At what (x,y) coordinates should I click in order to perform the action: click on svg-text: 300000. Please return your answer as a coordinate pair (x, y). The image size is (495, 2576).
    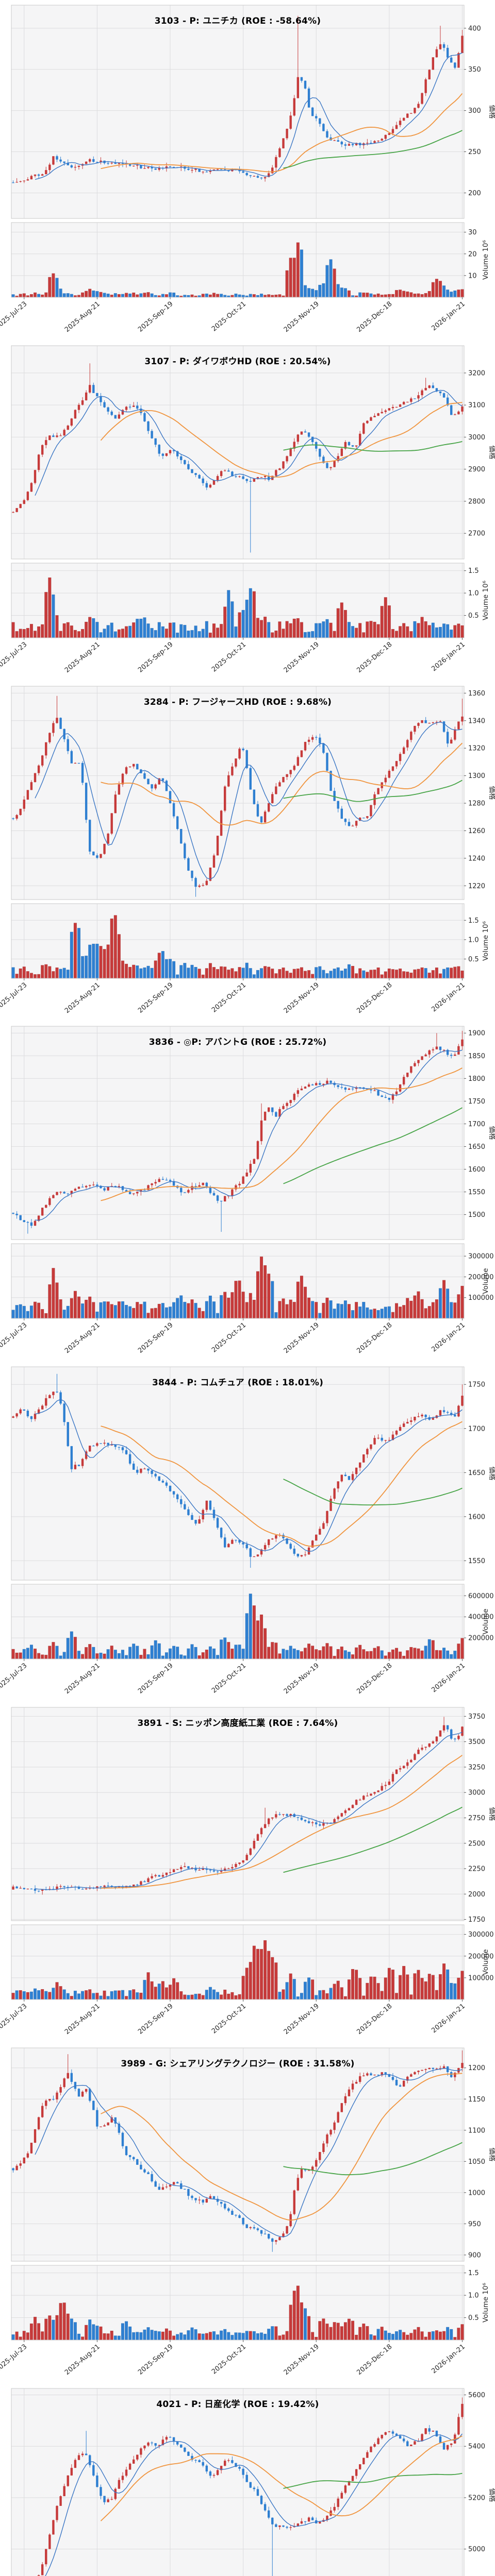
    Looking at the image, I should click on (481, 1935).